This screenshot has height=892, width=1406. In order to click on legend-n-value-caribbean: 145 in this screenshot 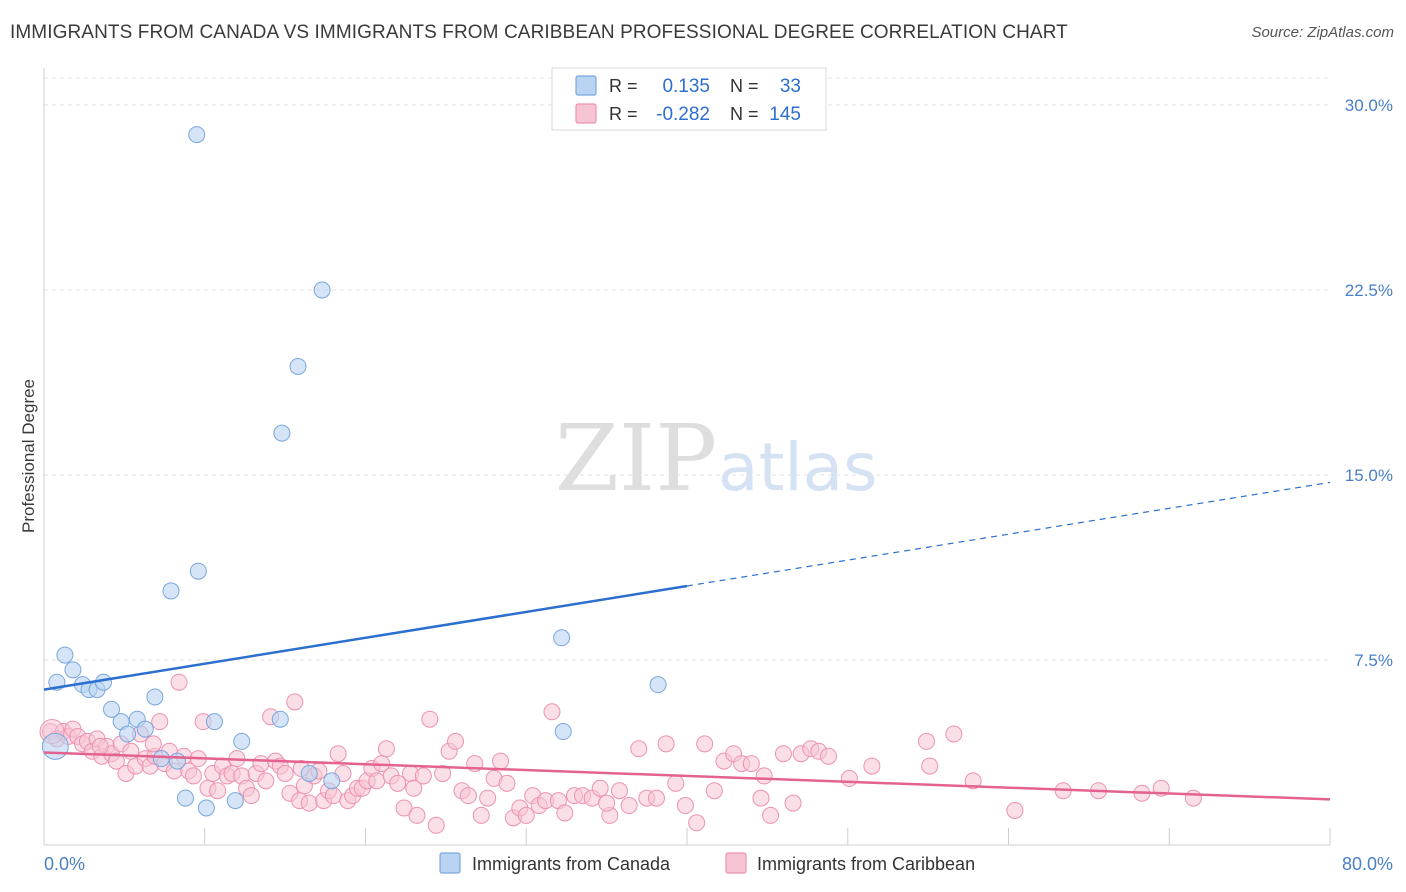, I will do `click(785, 114)`.